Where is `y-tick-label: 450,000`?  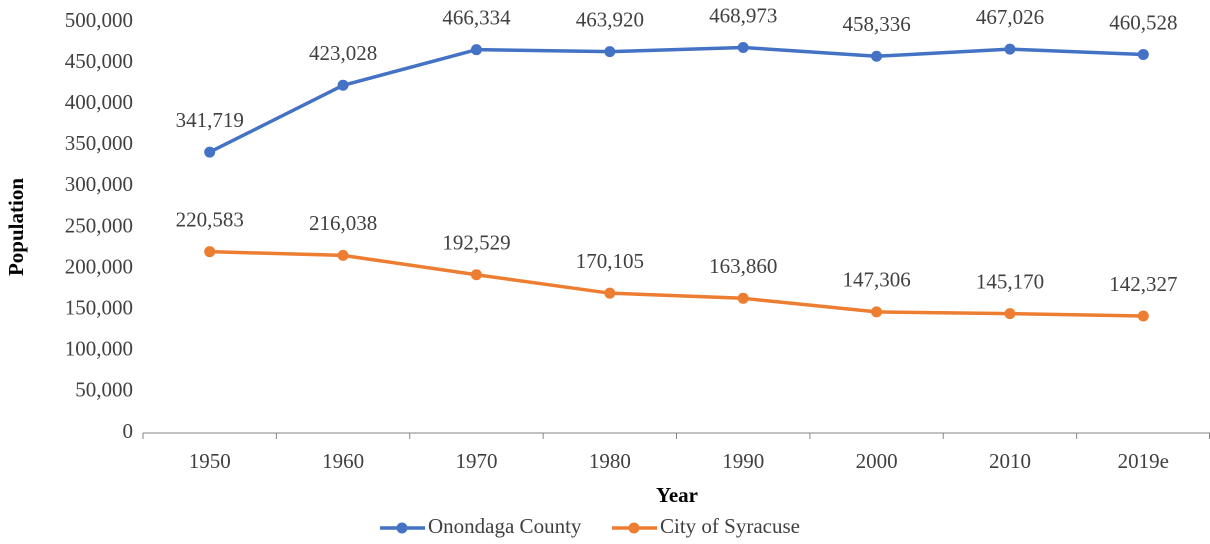
y-tick-label: 450,000 is located at coordinates (99, 61).